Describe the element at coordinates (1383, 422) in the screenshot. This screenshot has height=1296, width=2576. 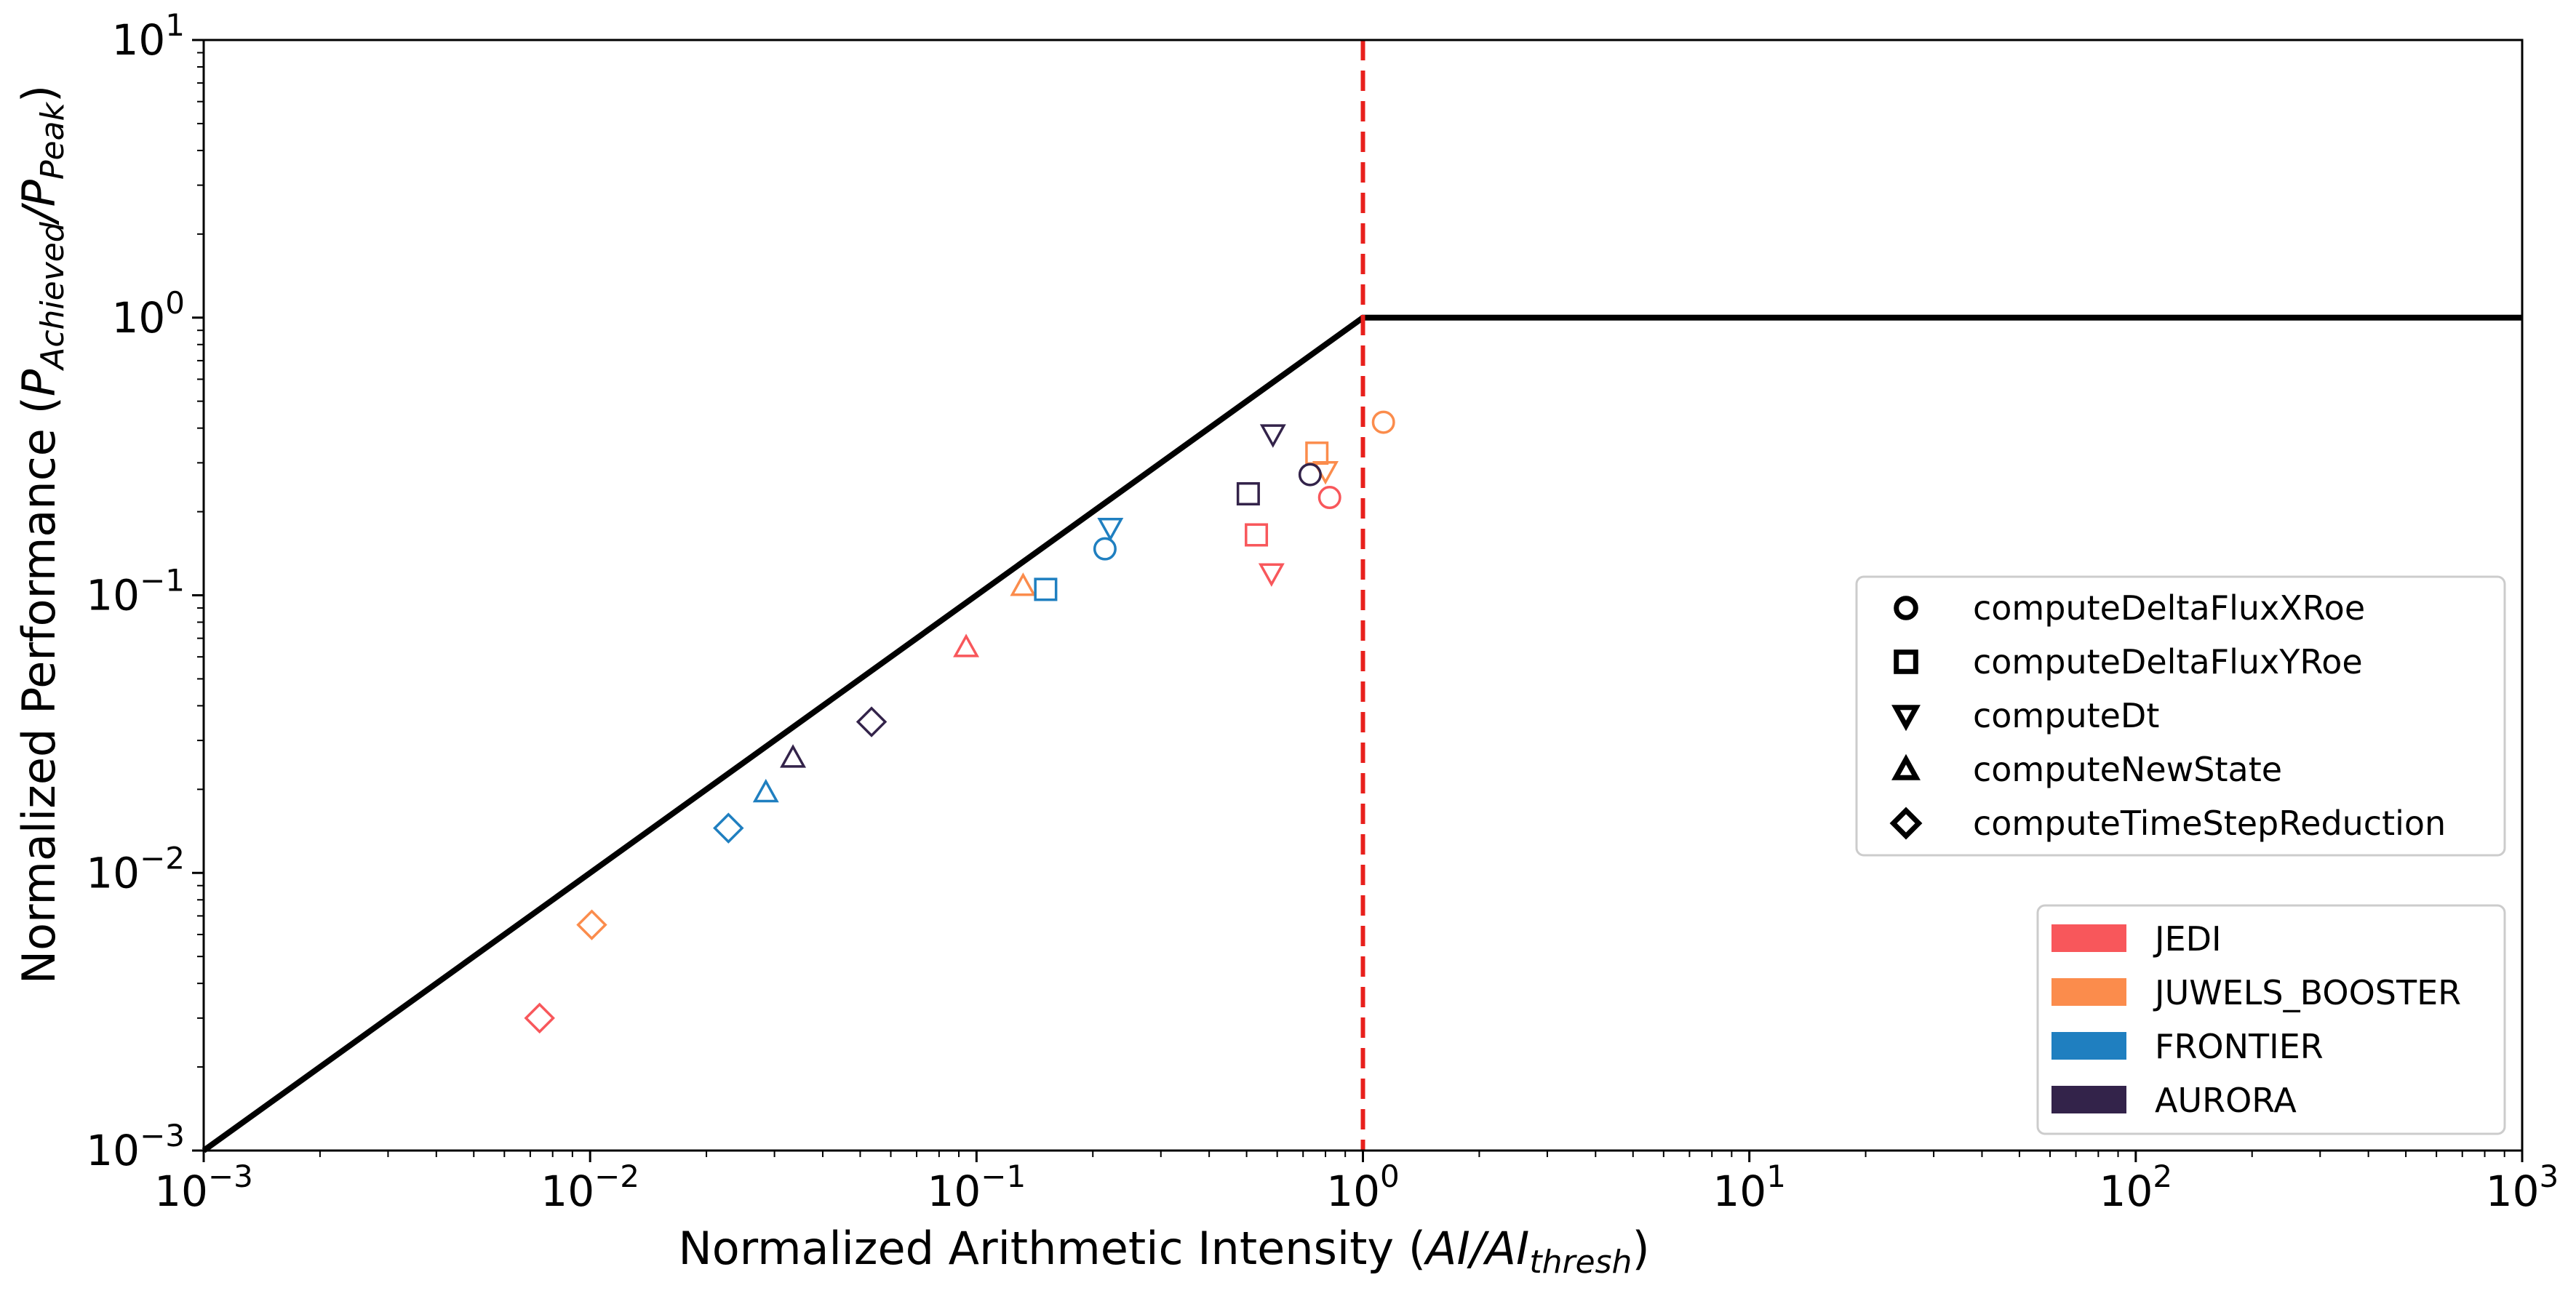
I see `point-juwels-booster-compute-delta-flux-xroe` at that location.